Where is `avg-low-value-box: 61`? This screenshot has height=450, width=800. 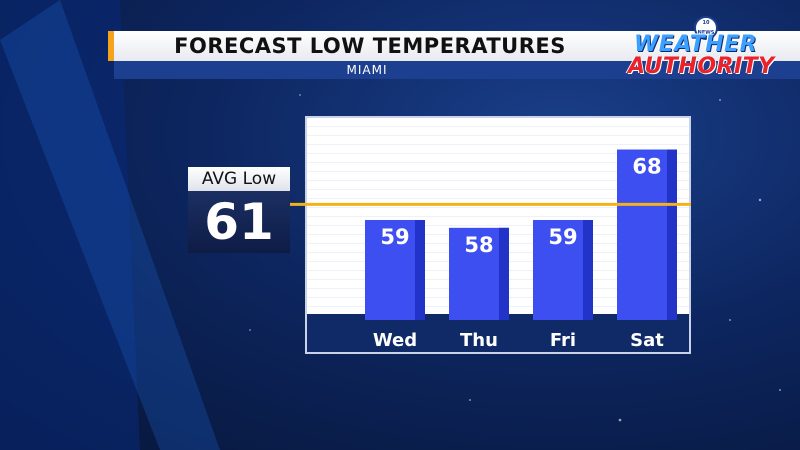 avg-low-value-box: 61 is located at coordinates (239, 222).